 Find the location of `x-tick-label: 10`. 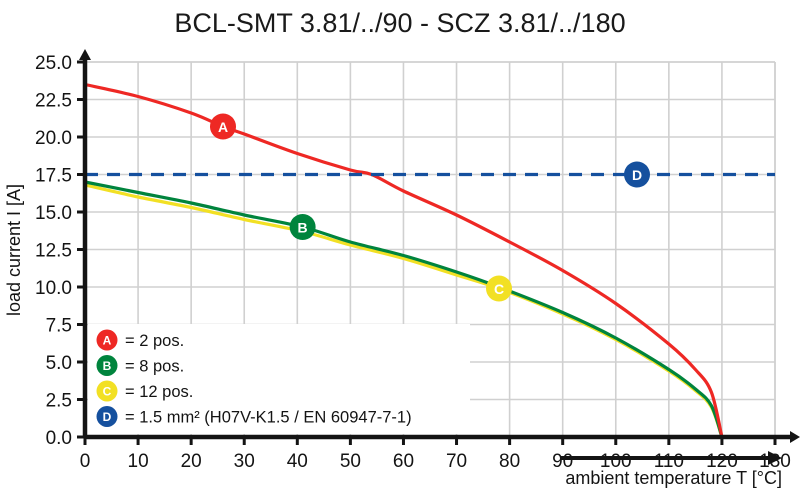

x-tick-label: 10 is located at coordinates (138, 461).